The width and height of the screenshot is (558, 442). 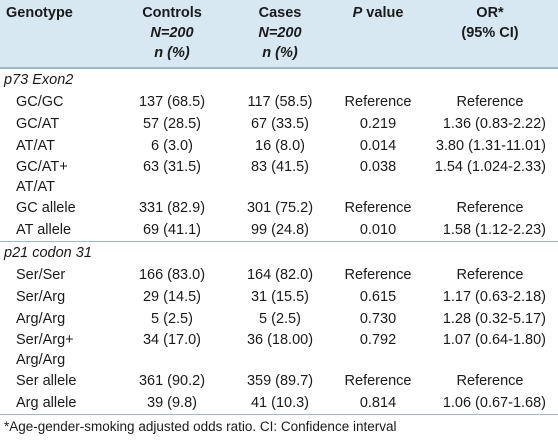 What do you see at coordinates (172, 340) in the screenshot?
I see `cell-controls: 34 (17.0)` at bounding box center [172, 340].